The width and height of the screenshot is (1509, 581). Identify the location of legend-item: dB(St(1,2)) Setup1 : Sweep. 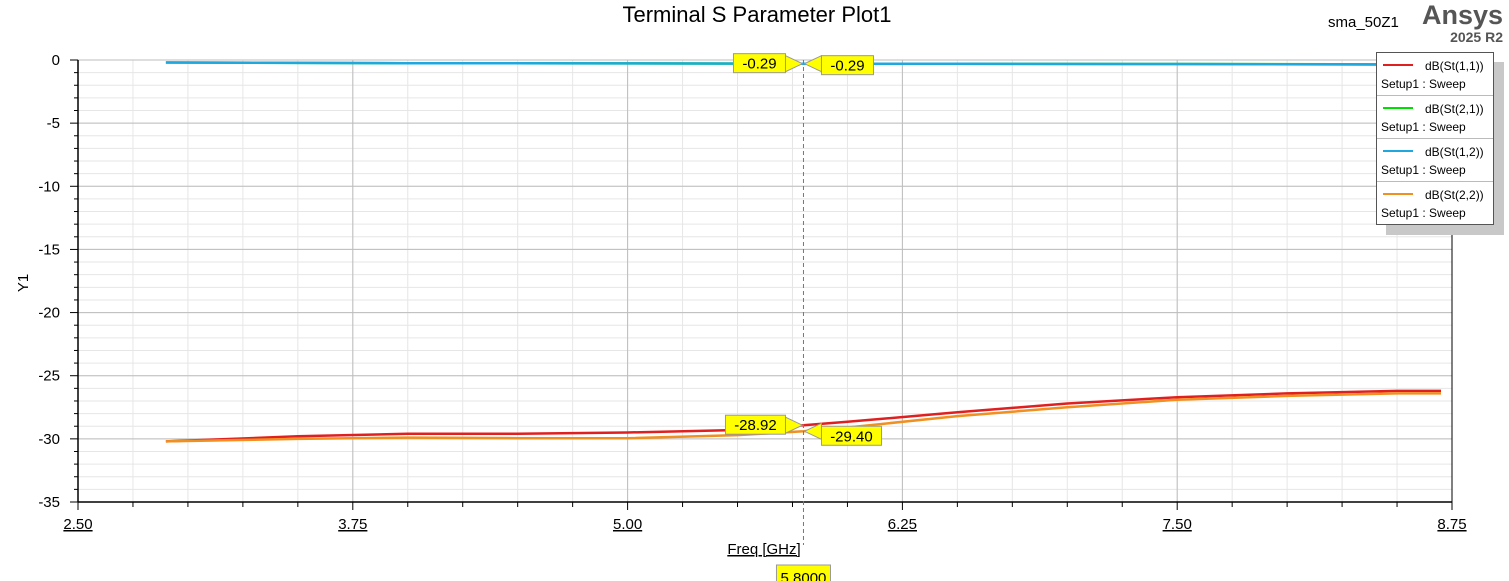
(1435, 160).